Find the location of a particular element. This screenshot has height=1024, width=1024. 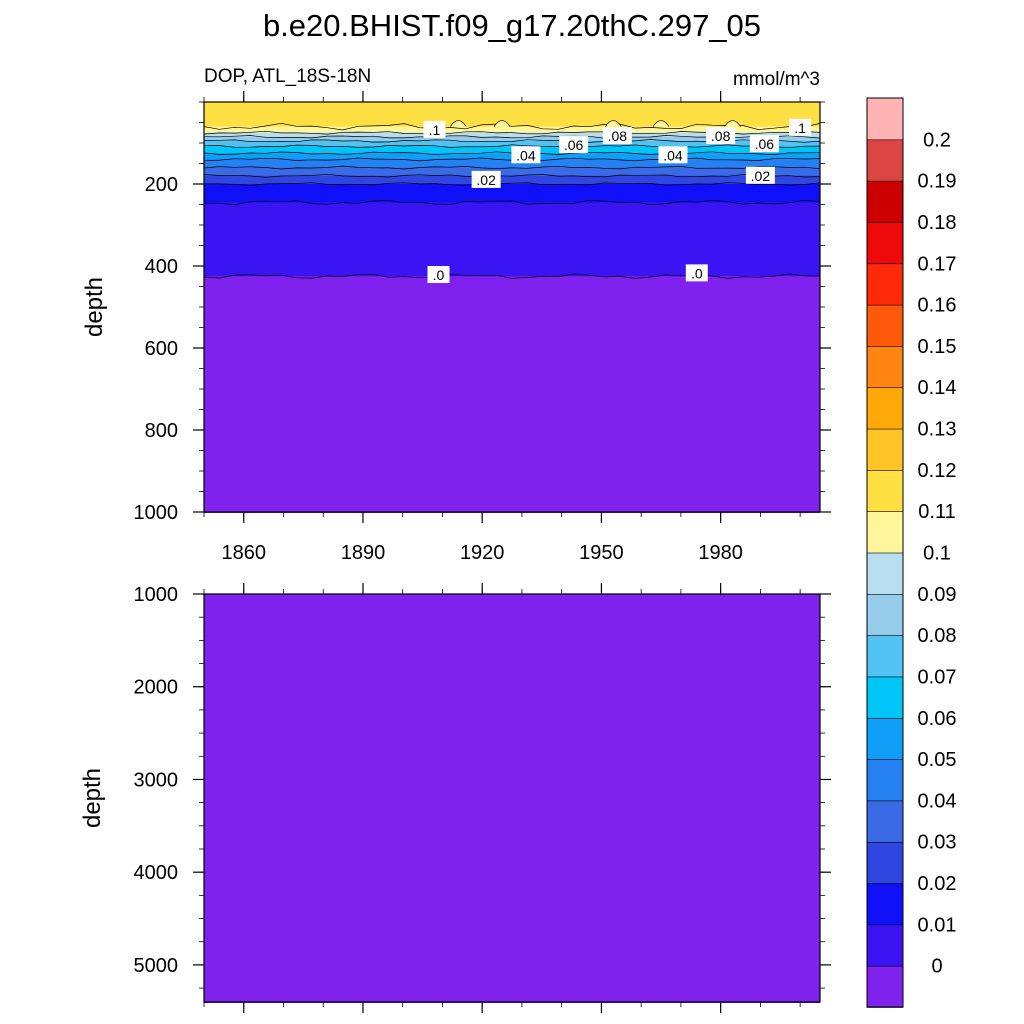

colorbar-label-1: 0.01 is located at coordinates (937, 925).